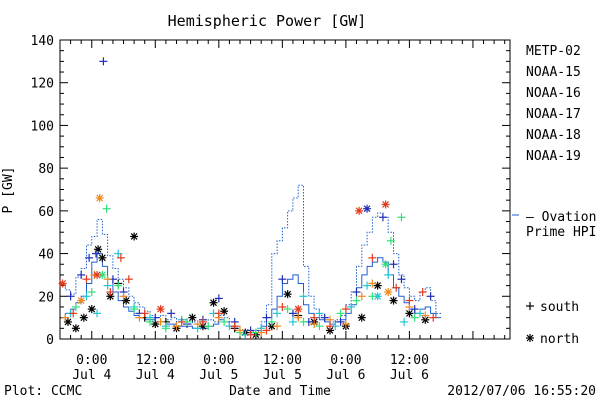  Describe the element at coordinates (46, 212) in the screenshot. I see `y-tick-label: 60` at that location.